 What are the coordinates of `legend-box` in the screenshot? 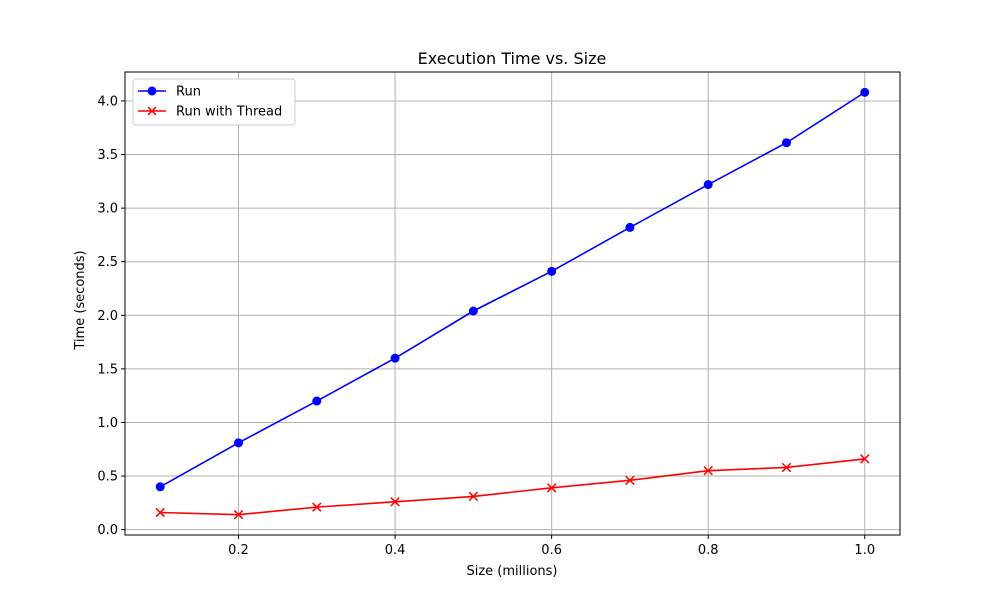 It's located at (214, 102).